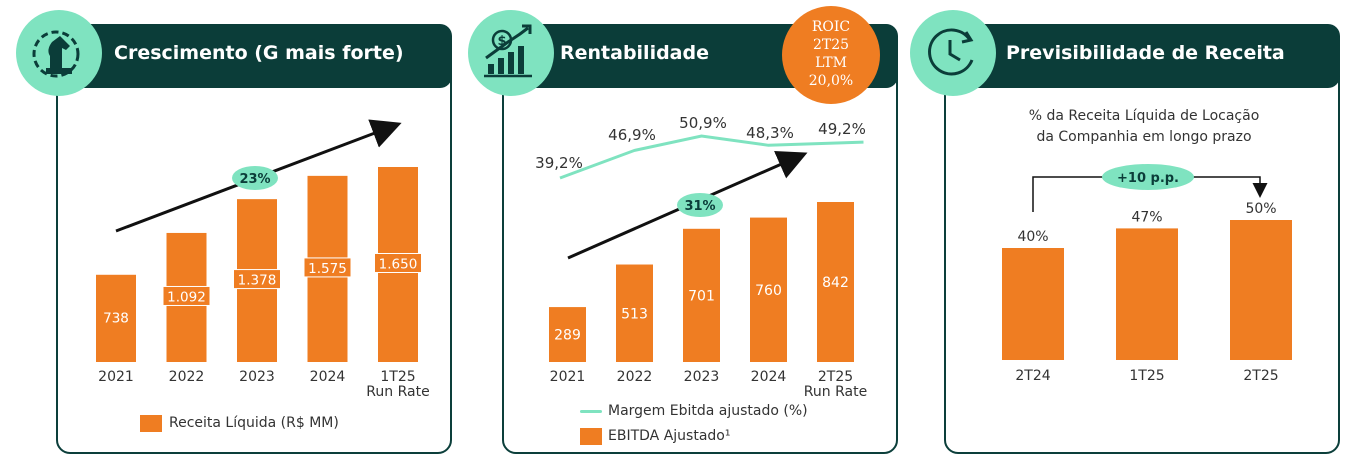 The height and width of the screenshot is (470, 1366). I want to click on roic-label: ROIC, so click(831, 27).